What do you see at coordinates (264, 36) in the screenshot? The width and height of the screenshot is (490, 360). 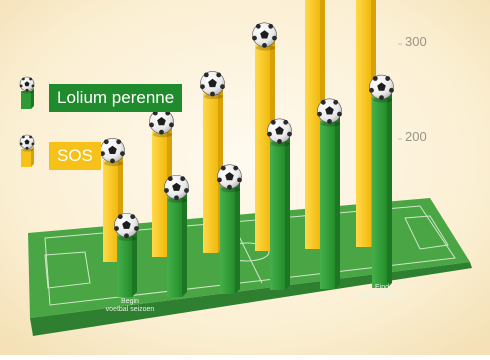 I see `bar-sos-4-ball-icon` at bounding box center [264, 36].